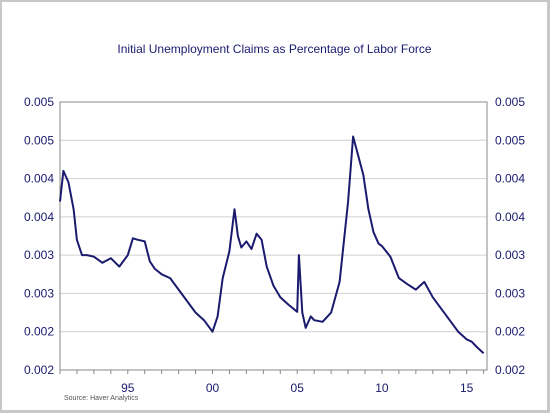  What do you see at coordinates (382, 388) in the screenshot?
I see `x-tick-label: 10` at bounding box center [382, 388].